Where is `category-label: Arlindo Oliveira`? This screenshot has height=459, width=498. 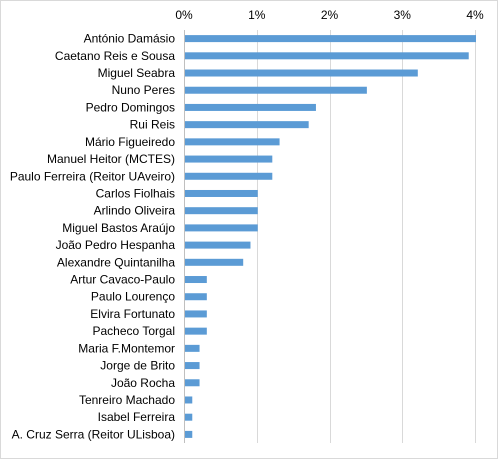
category-label: Arlindo Oliveira is located at coordinates (135, 211).